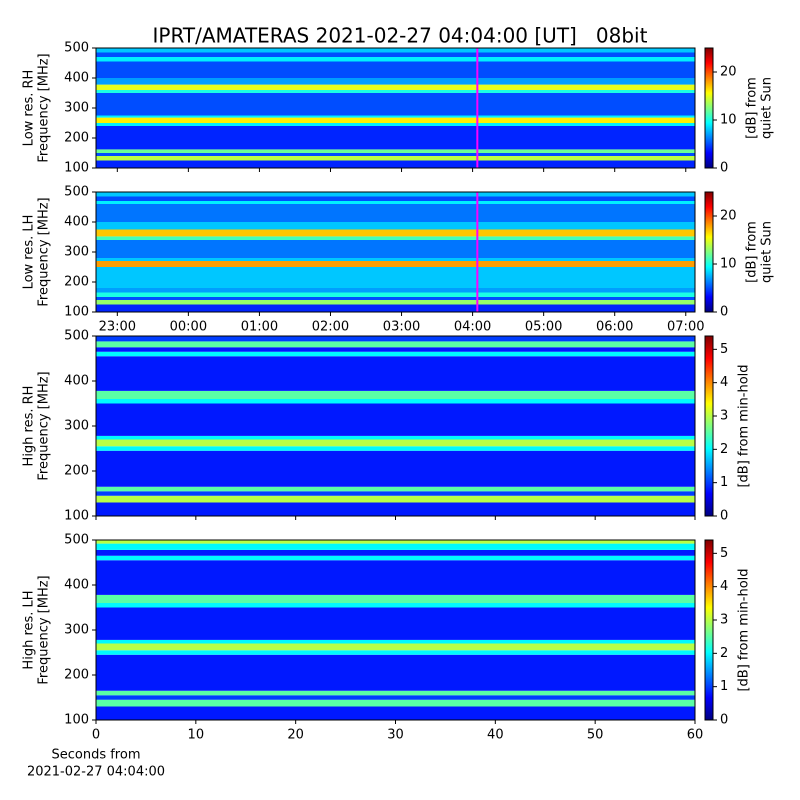  I want to click on x-axis-label: 2021-02-27 04:04:00, so click(96, 772).